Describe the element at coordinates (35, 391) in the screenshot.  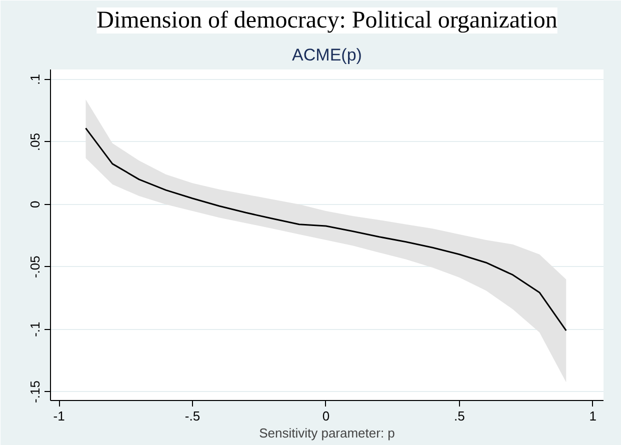
I see `y-tick-label: -.15` at that location.